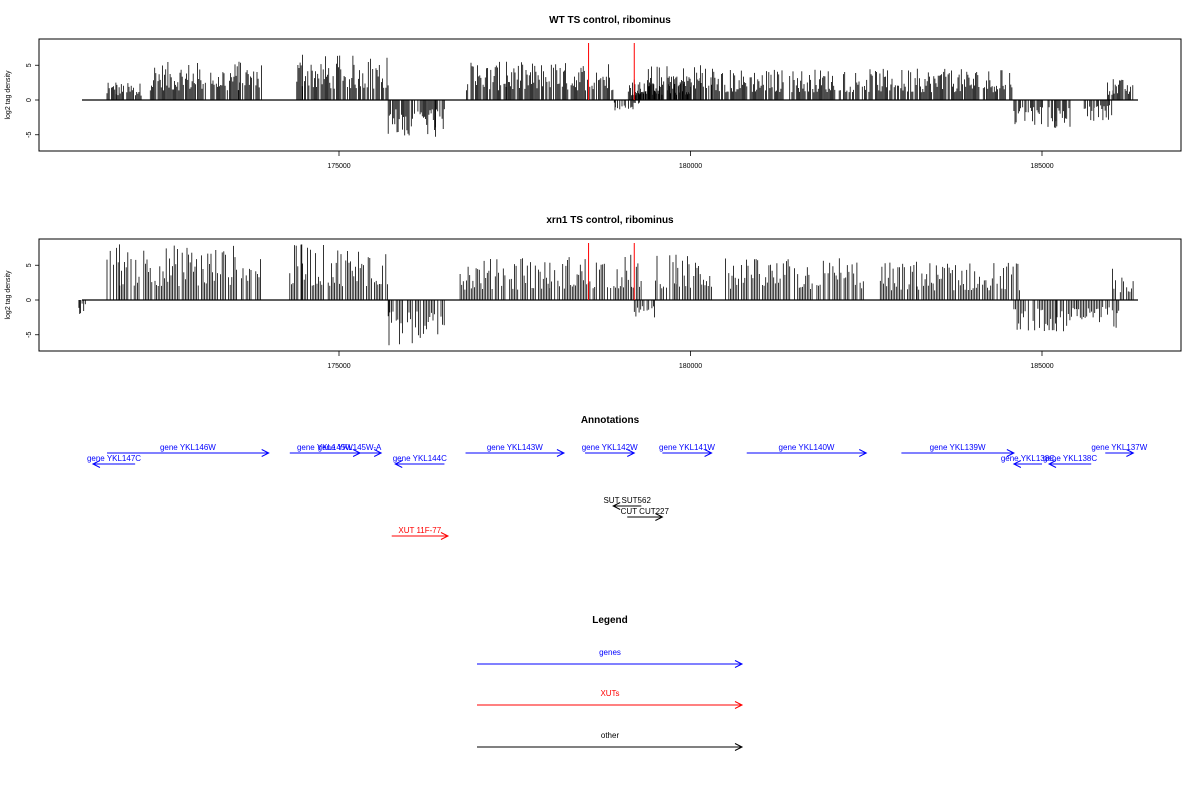 The height and width of the screenshot is (800, 1200). I want to click on feature-label: gene YKL139W, so click(958, 447).